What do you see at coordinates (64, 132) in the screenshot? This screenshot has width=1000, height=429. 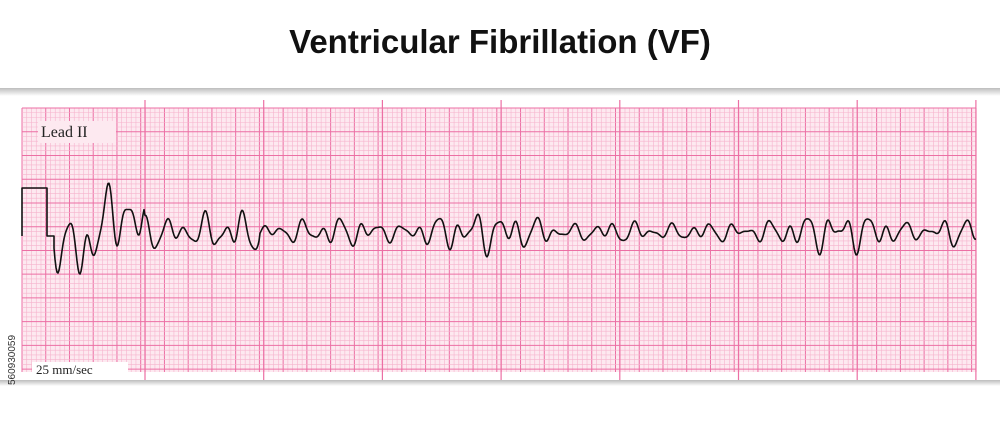 I see `lead-label: Lead II` at bounding box center [64, 132].